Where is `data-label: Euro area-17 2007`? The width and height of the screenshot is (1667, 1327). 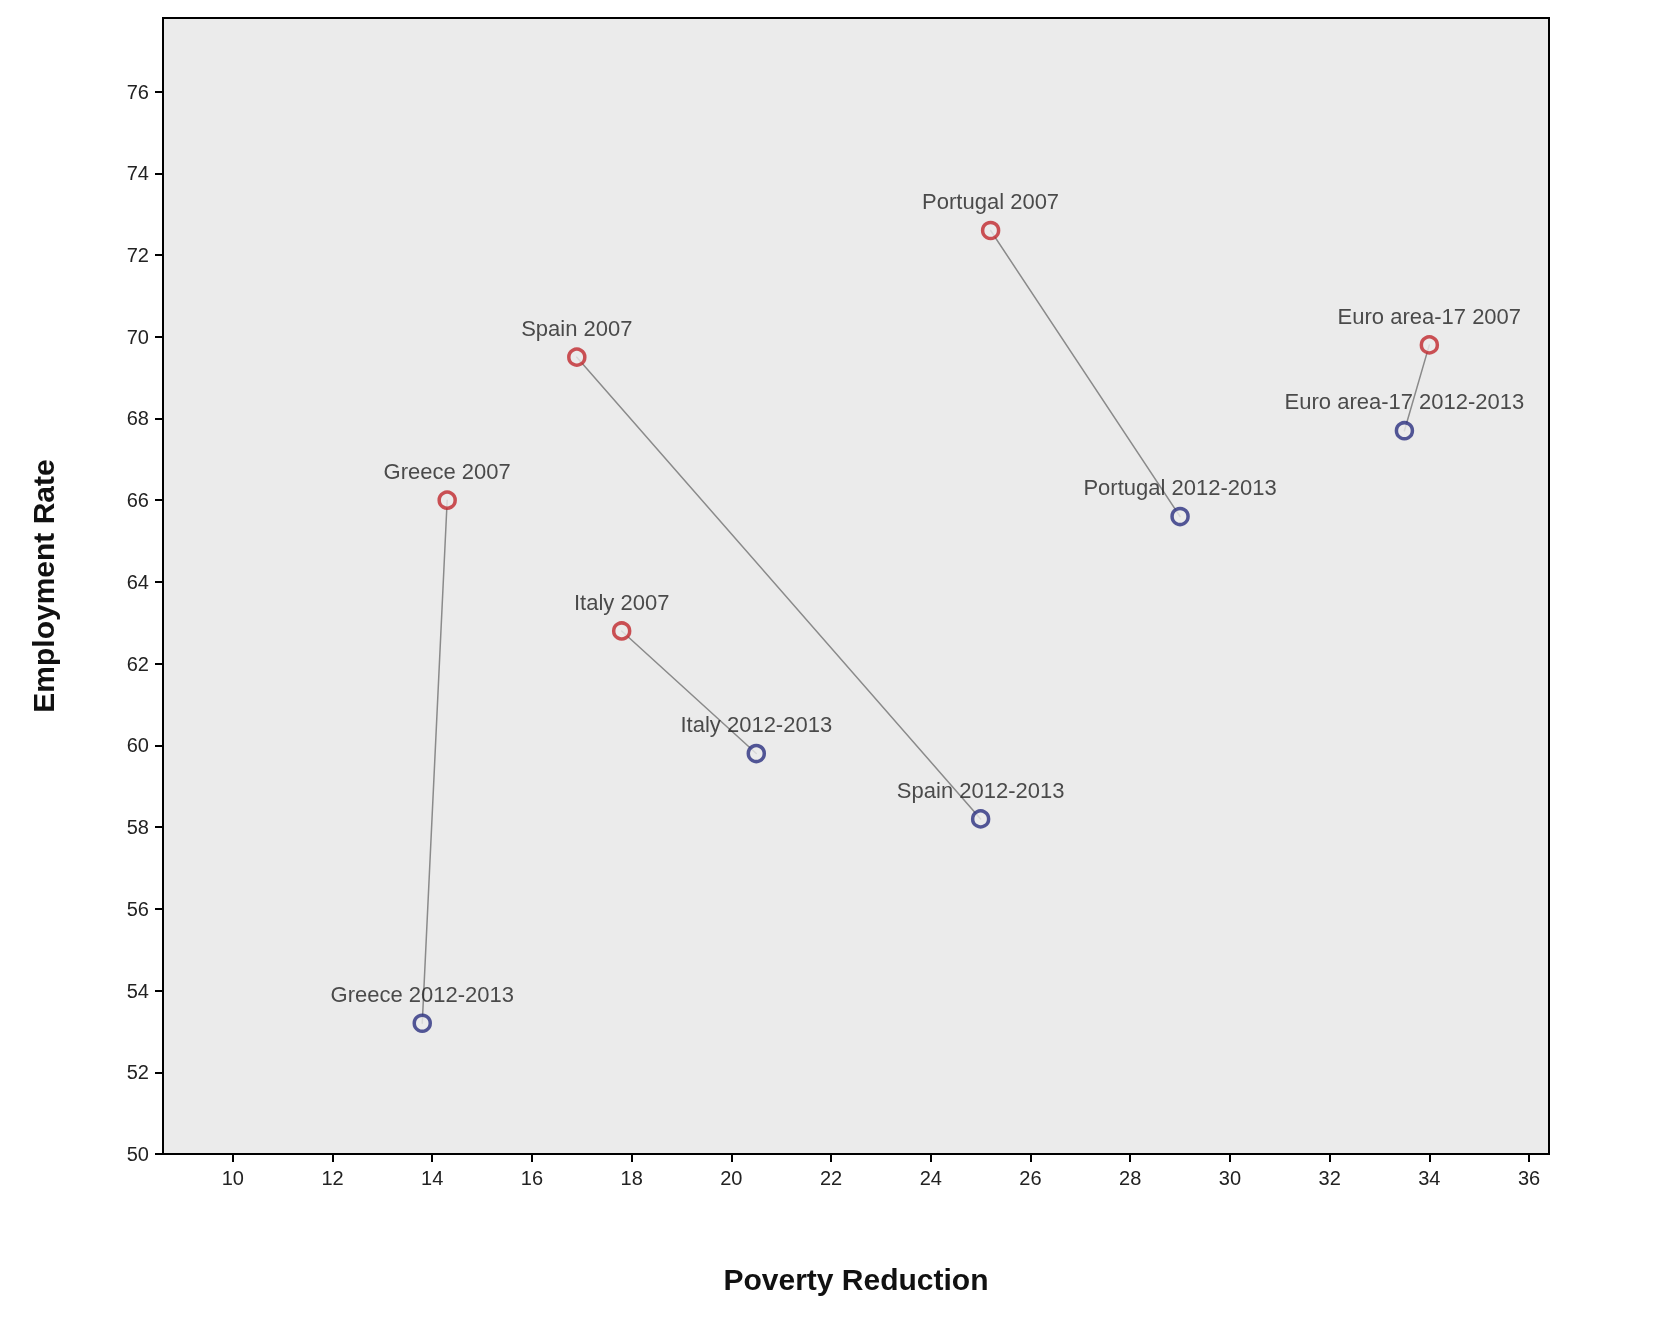
data-label: Euro area-17 2007 is located at coordinates (1429, 316).